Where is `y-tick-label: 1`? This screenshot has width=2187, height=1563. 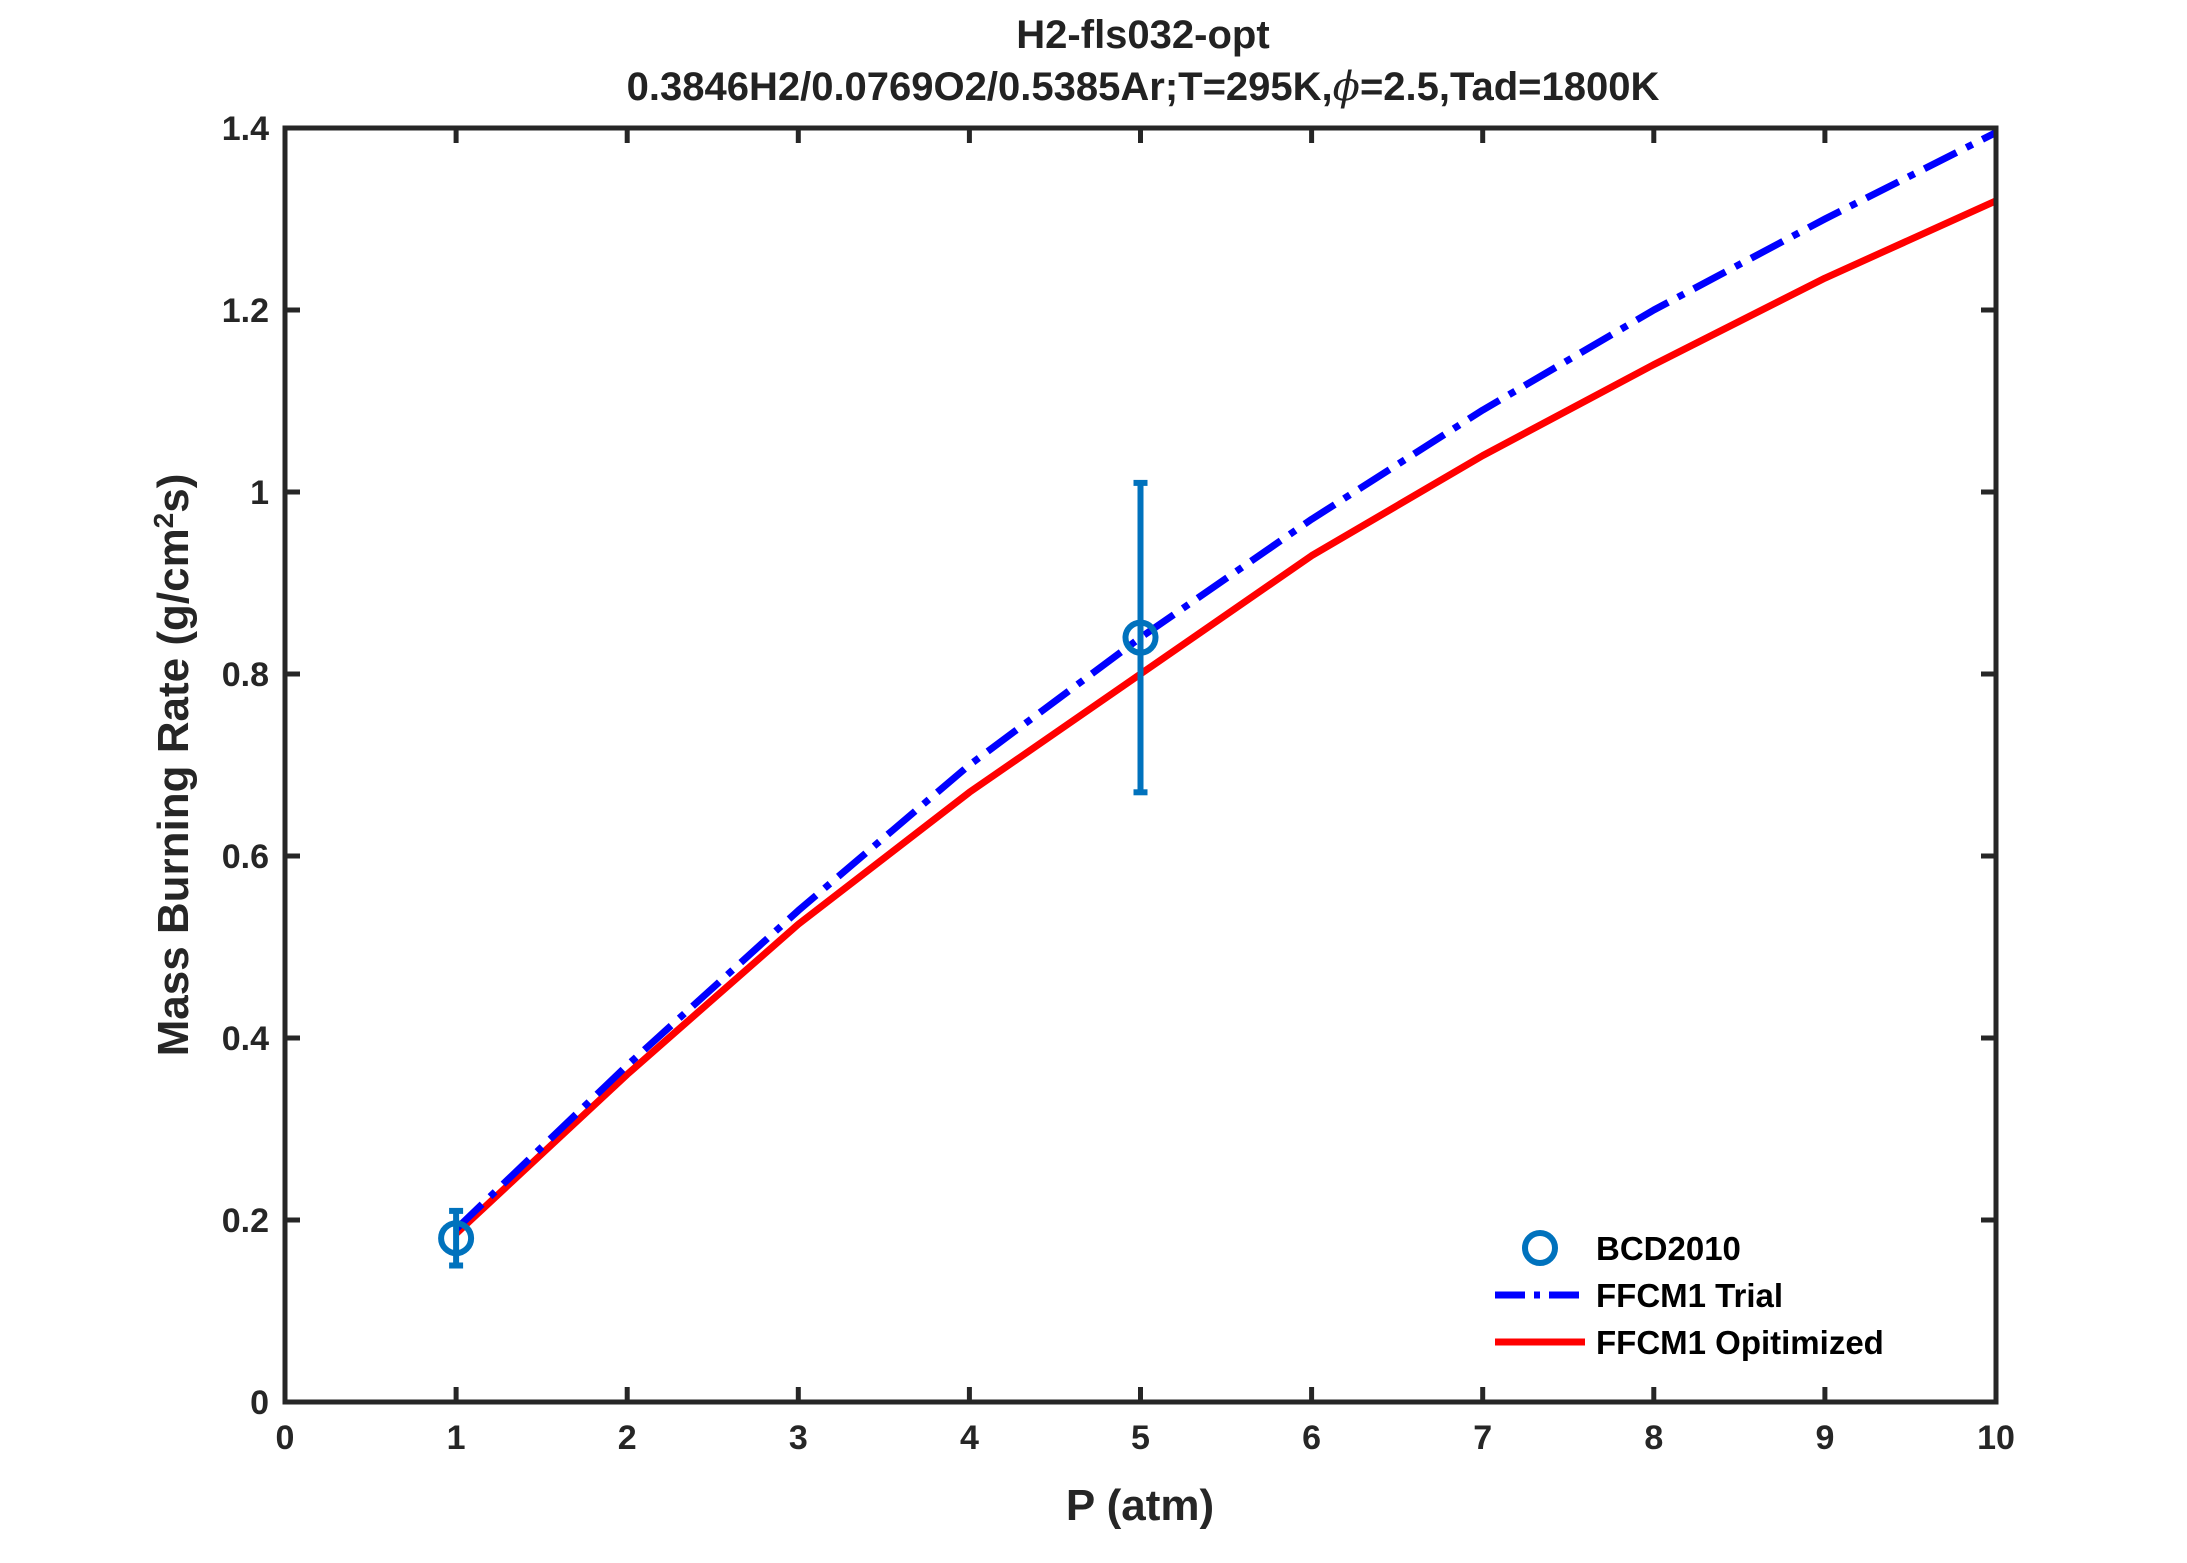
y-tick-label: 1 is located at coordinates (259, 493).